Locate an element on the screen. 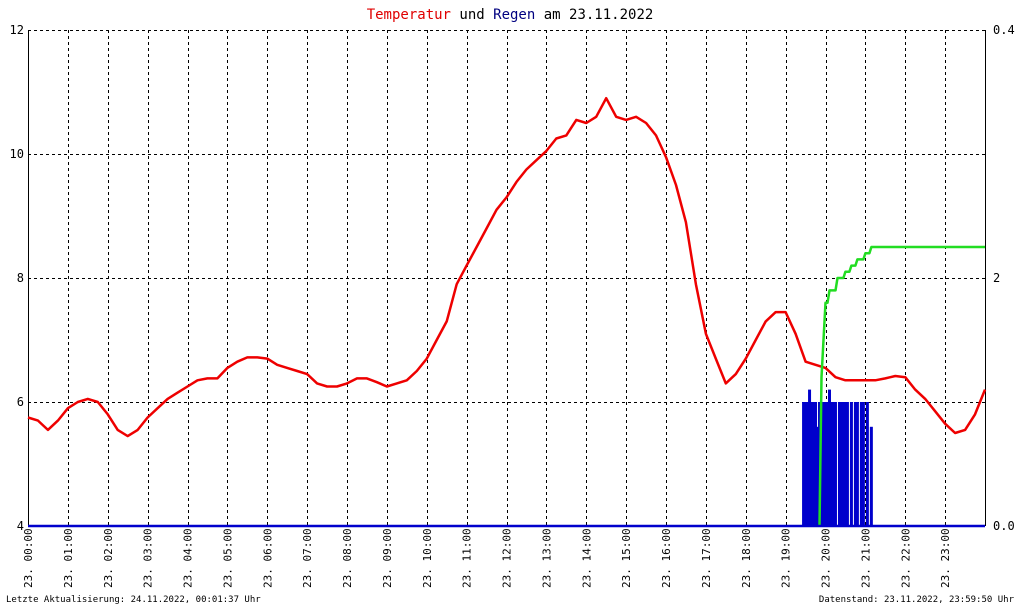 The height and width of the screenshot is (606, 1020). x-tick-label: 23. 05:00 is located at coordinates (227, 558).